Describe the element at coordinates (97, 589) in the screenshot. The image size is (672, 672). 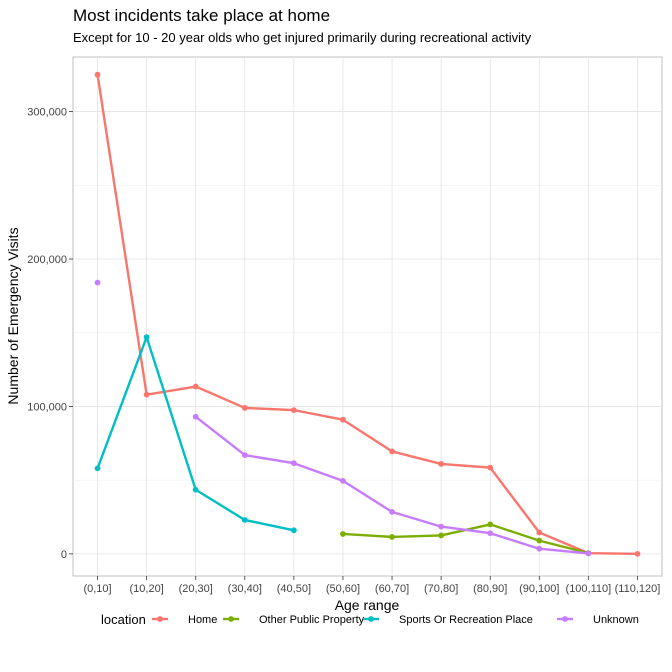
I see `x-tick-label: (0,10]` at that location.